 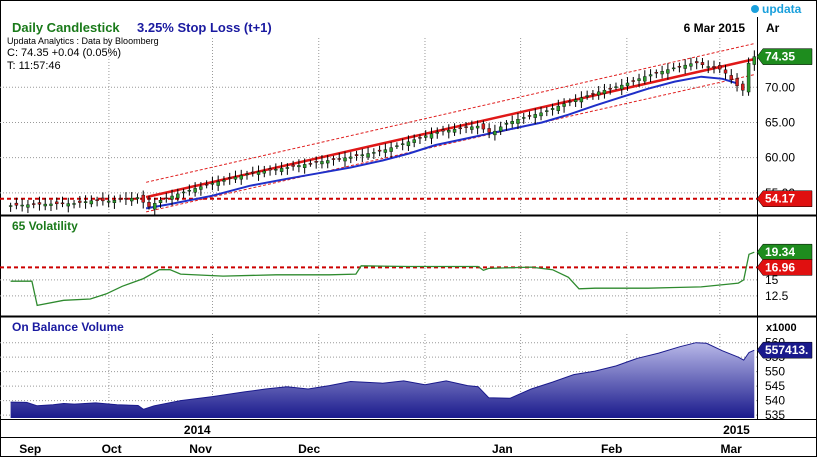 I want to click on x-tick-label: Oct, so click(x=112, y=449).